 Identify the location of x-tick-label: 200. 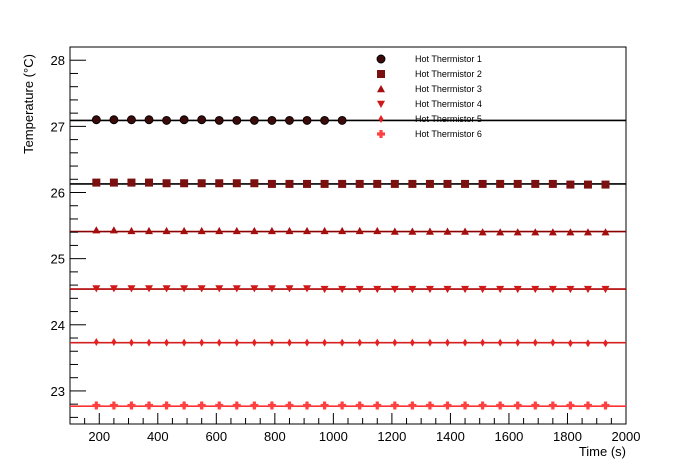
(99, 436).